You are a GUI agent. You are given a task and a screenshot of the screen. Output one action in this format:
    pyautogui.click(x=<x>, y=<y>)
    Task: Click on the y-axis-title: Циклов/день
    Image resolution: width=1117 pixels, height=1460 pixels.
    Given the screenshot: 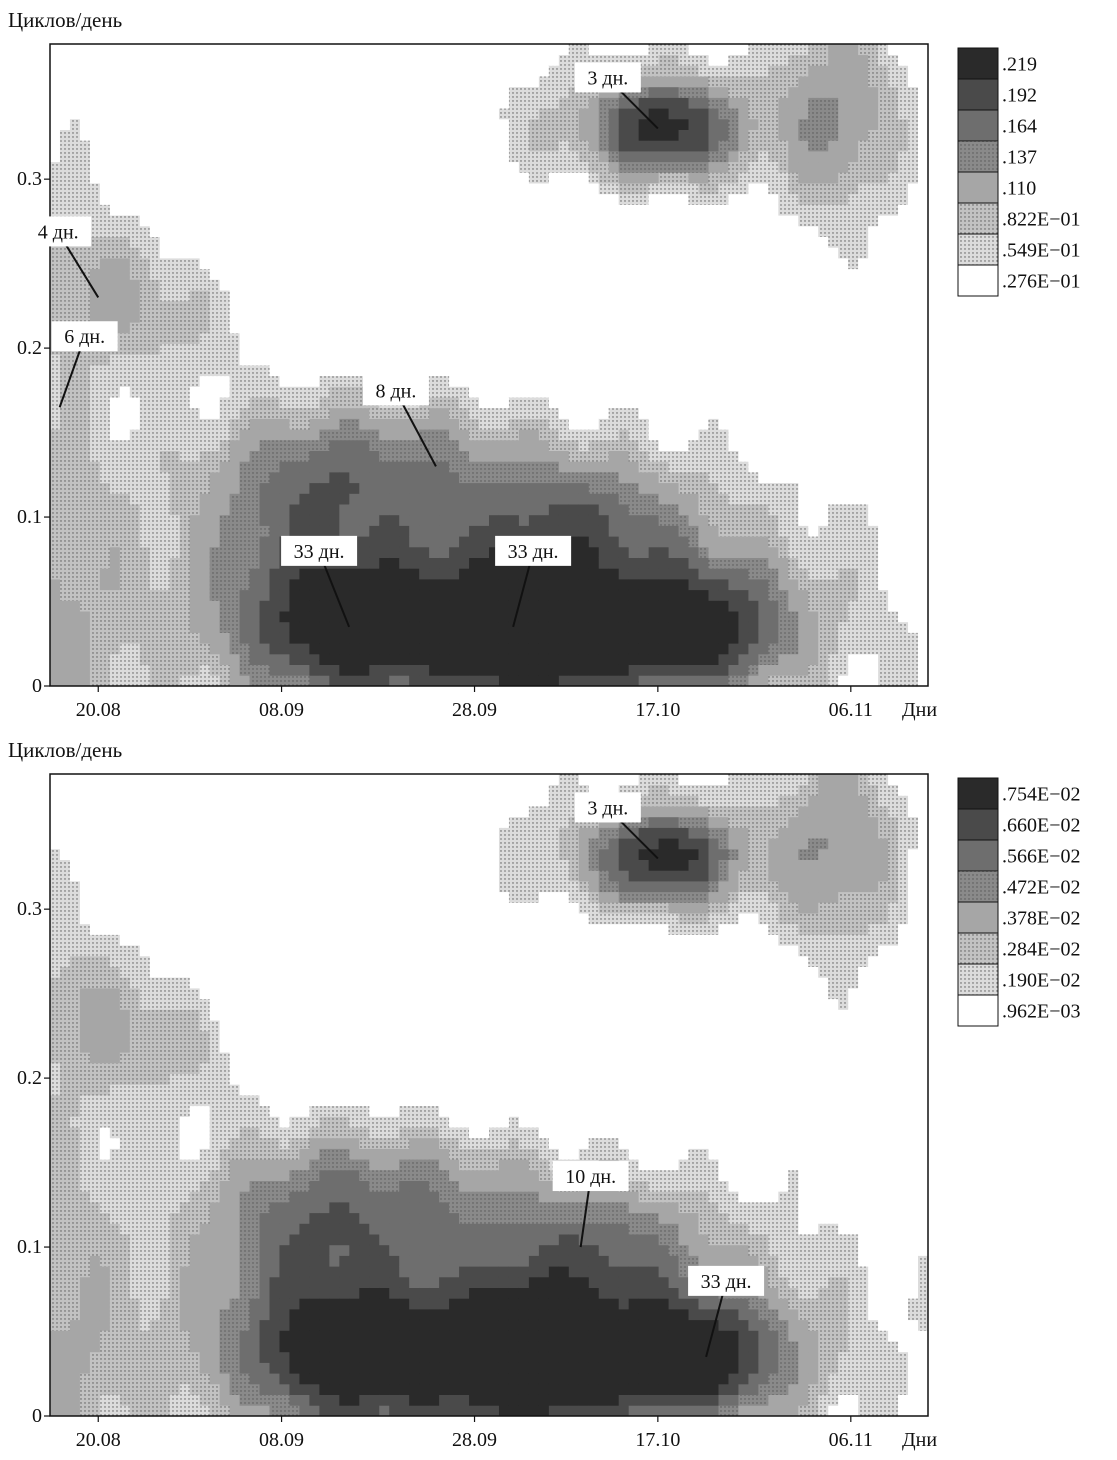 What is the action you would take?
    pyautogui.click(x=65, y=20)
    